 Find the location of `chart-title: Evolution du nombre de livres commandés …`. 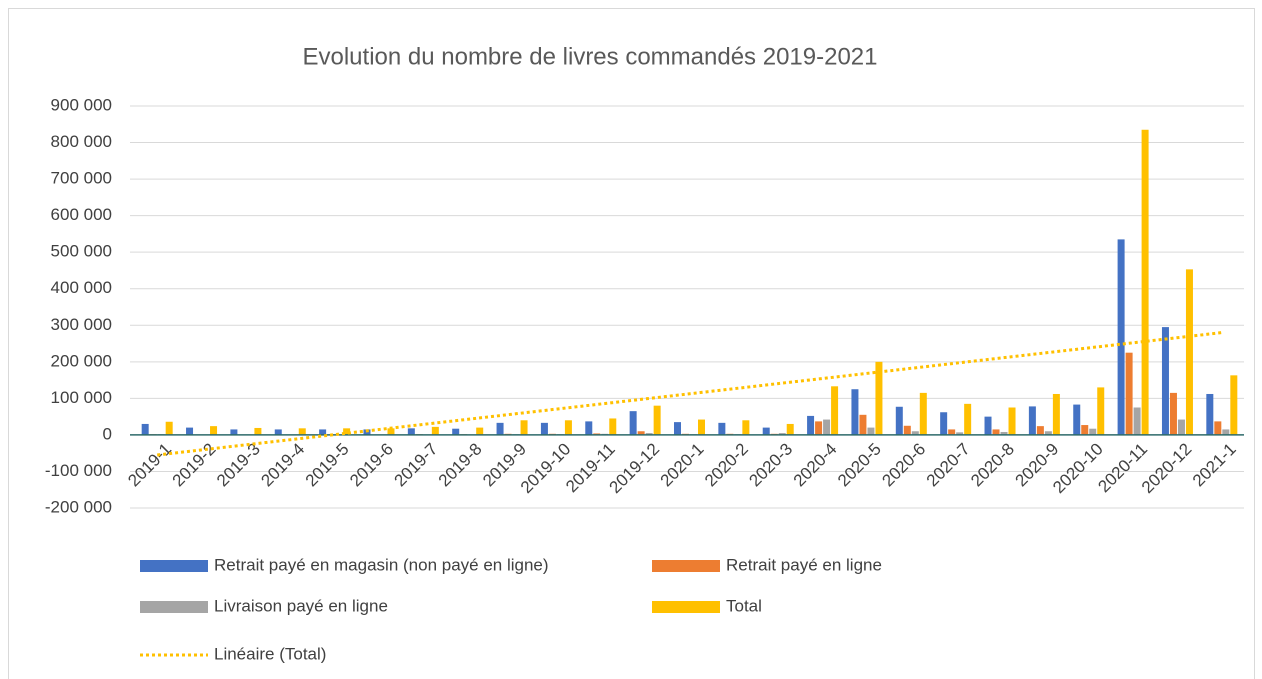

chart-title: Evolution du nombre de livres commandés … is located at coordinates (589, 56).